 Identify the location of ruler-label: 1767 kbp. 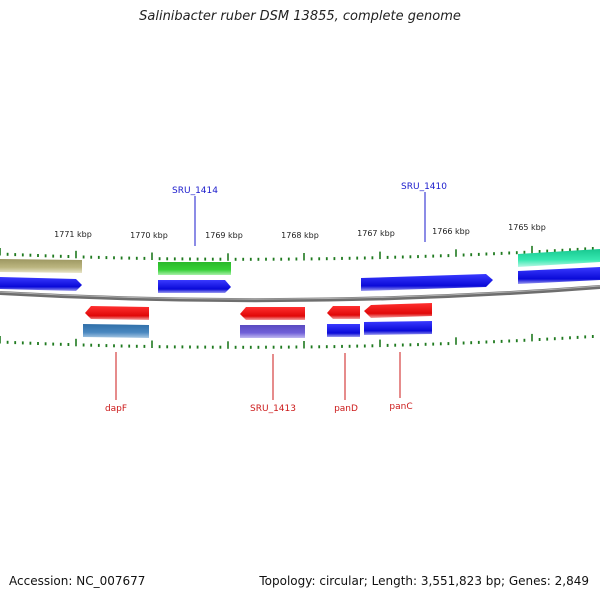
(376, 233).